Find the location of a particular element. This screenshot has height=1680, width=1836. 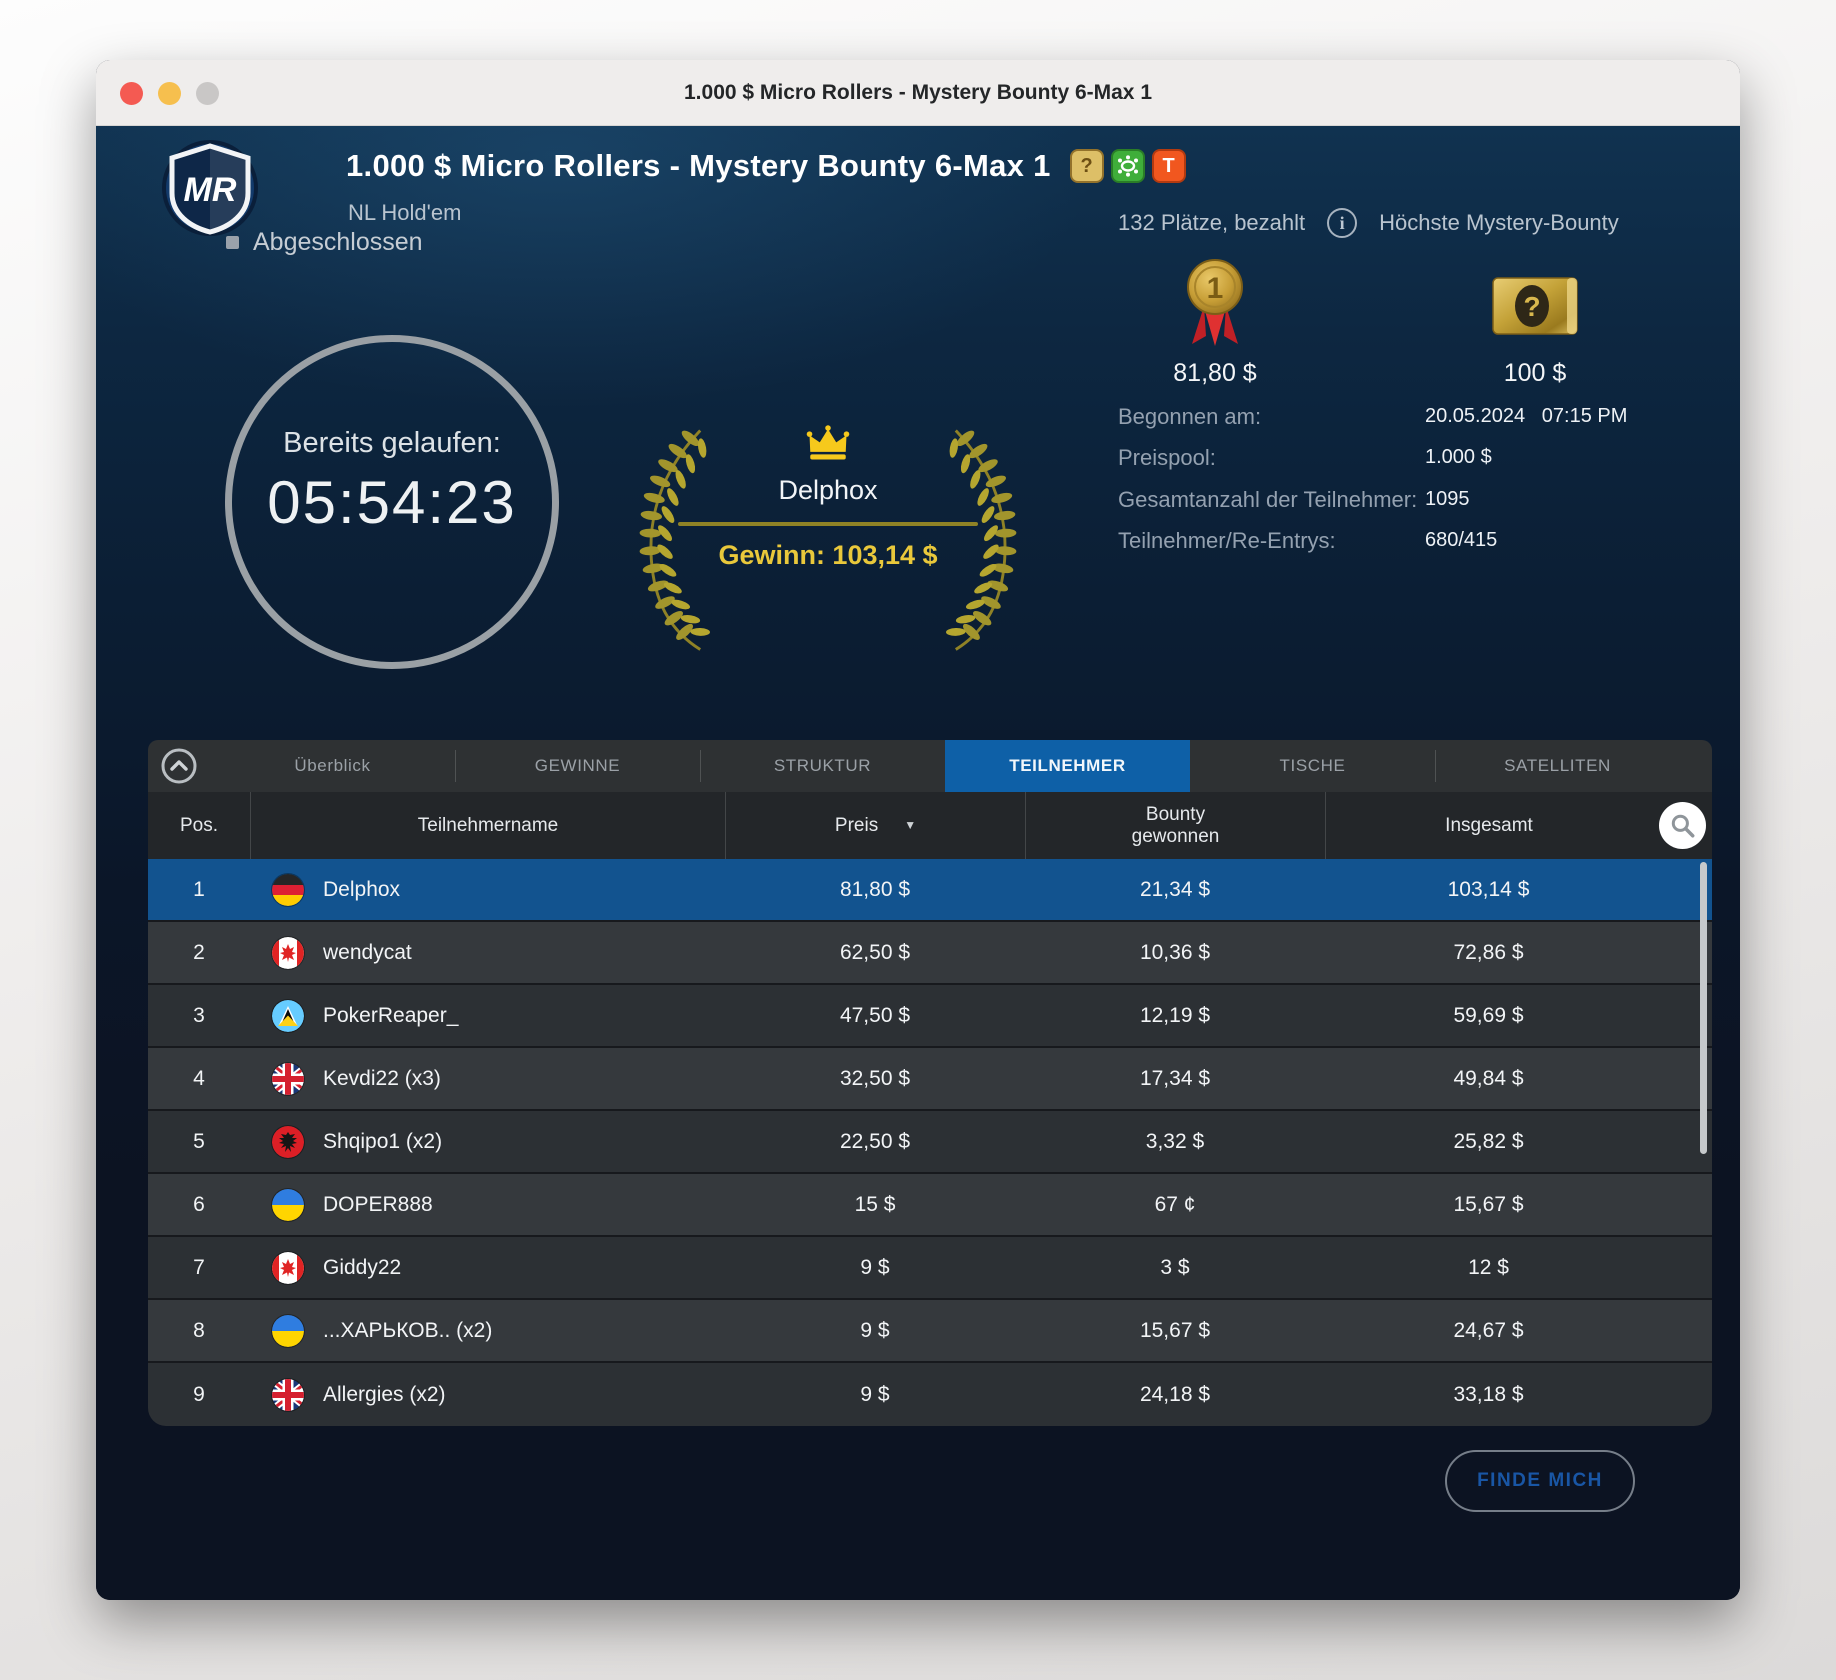

tab-ueberblick: Überblick is located at coordinates (332, 765).